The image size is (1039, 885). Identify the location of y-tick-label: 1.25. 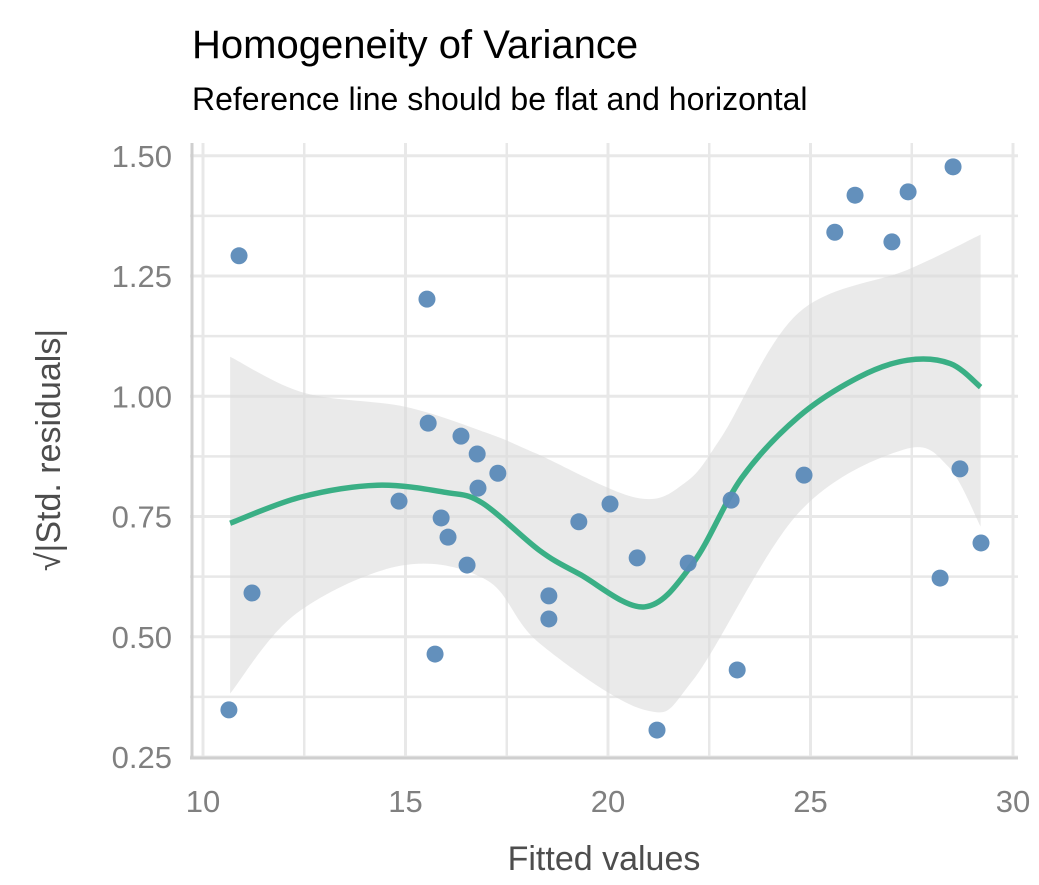
(142, 276).